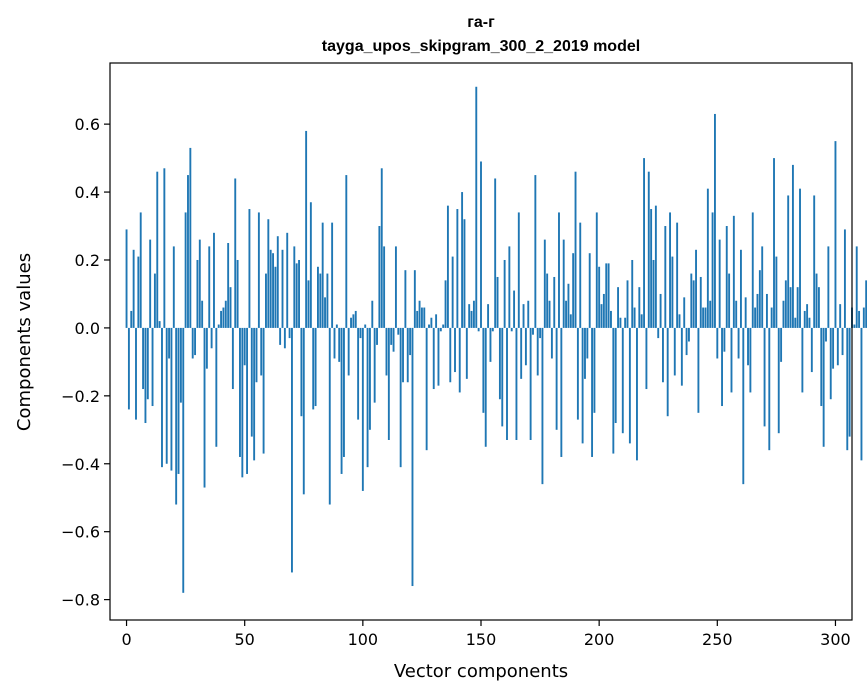  I want to click on x-tick-label: 300, so click(835, 639).